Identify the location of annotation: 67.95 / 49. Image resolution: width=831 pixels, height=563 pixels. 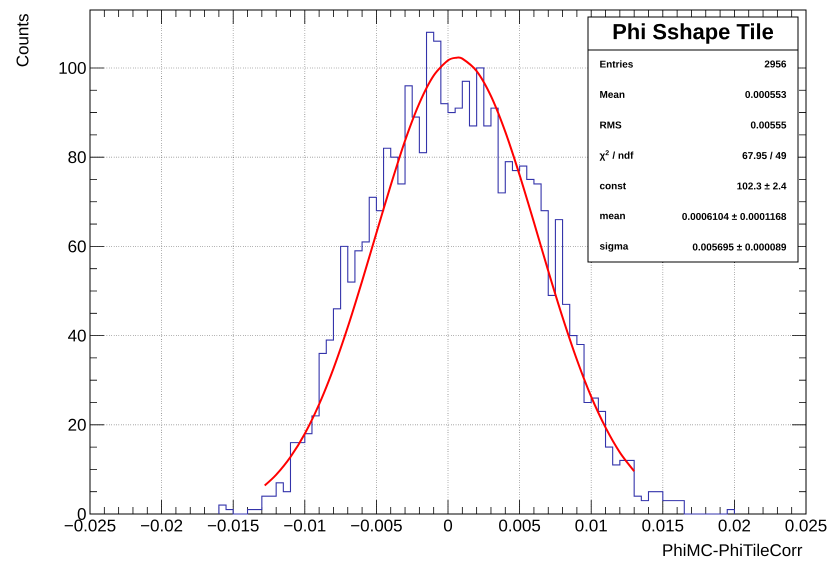
(764, 156).